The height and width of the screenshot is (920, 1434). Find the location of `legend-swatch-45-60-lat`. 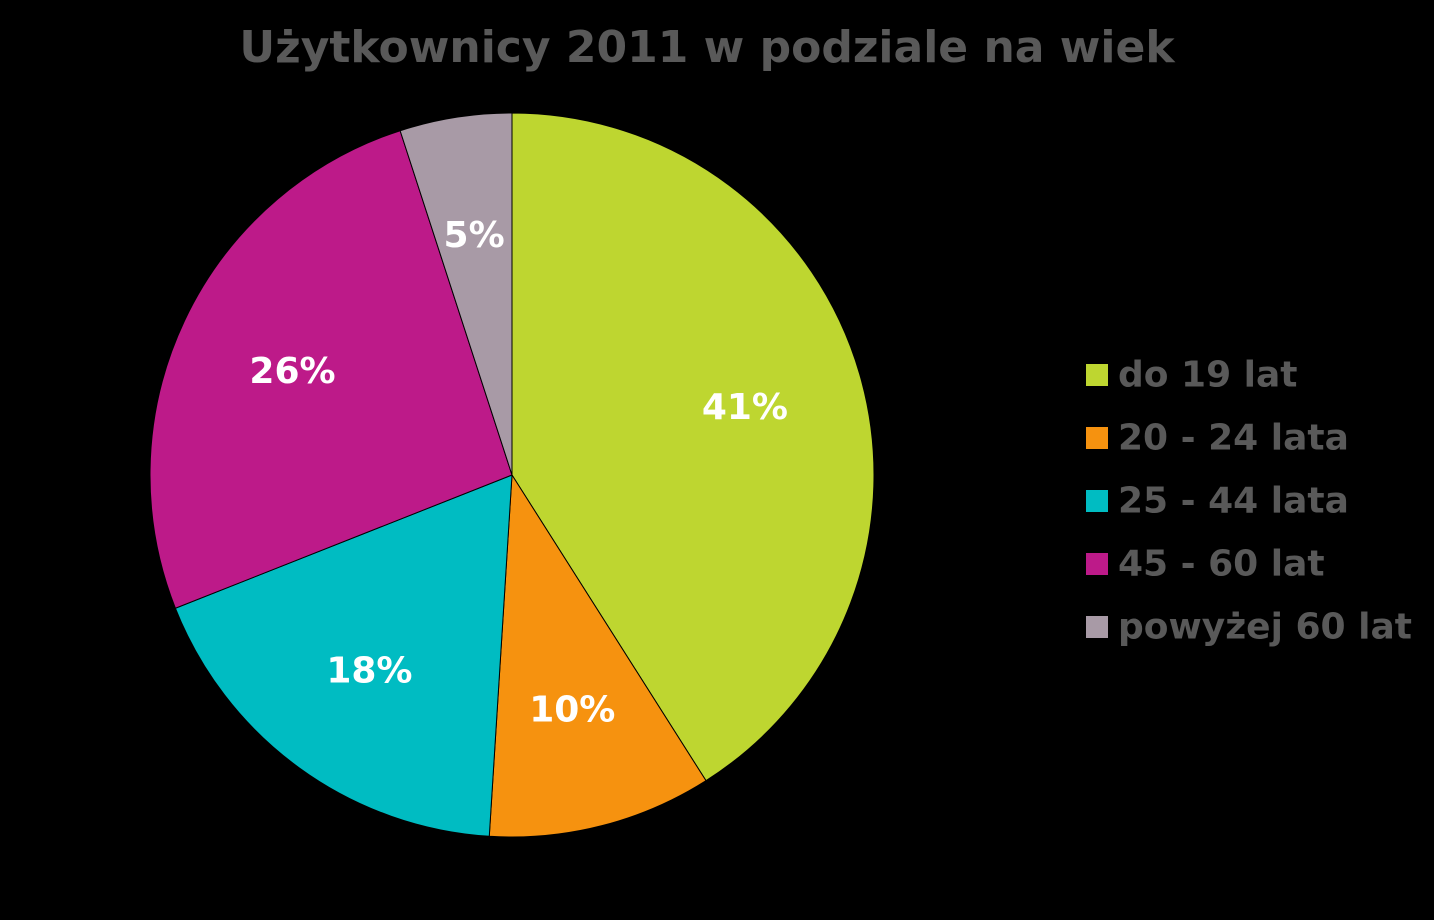

legend-swatch-45-60-lat is located at coordinates (1097, 564).